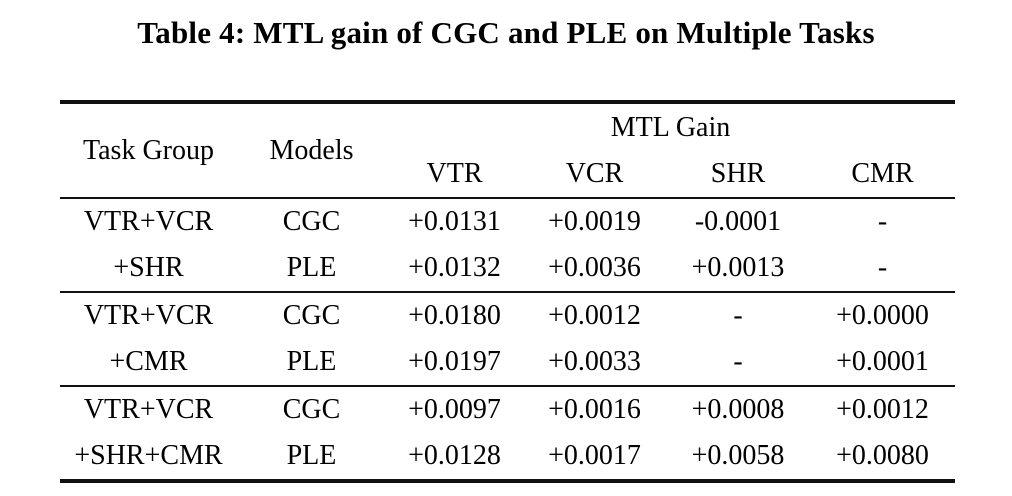 The image size is (1012, 496). What do you see at coordinates (148, 361) in the screenshot?
I see `task-group-cell: +CMR` at bounding box center [148, 361].